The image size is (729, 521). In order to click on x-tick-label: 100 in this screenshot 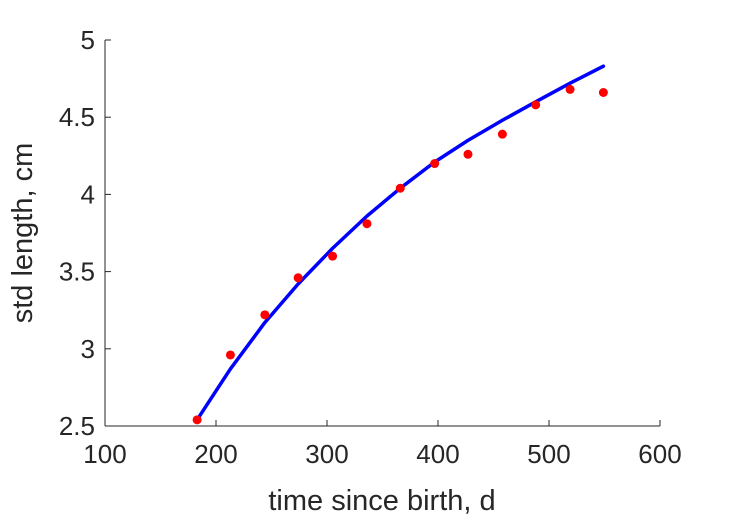, I will do `click(104, 454)`.